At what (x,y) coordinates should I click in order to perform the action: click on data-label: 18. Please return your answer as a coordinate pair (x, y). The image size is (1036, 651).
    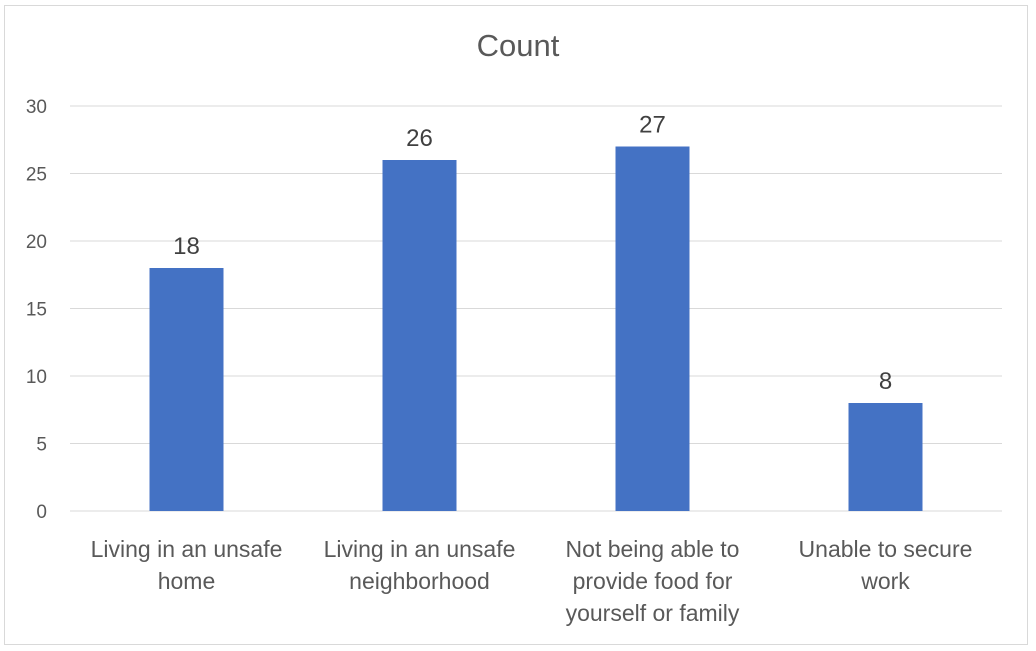
    Looking at the image, I should click on (186, 246).